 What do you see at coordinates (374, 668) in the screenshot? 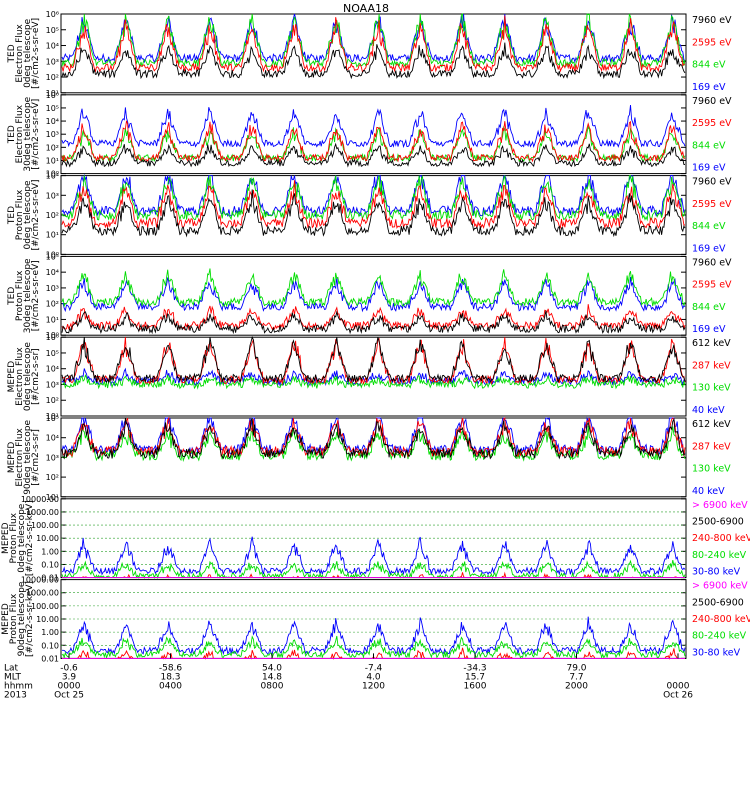
I see `x-tick-label: -7.4` at bounding box center [374, 668].